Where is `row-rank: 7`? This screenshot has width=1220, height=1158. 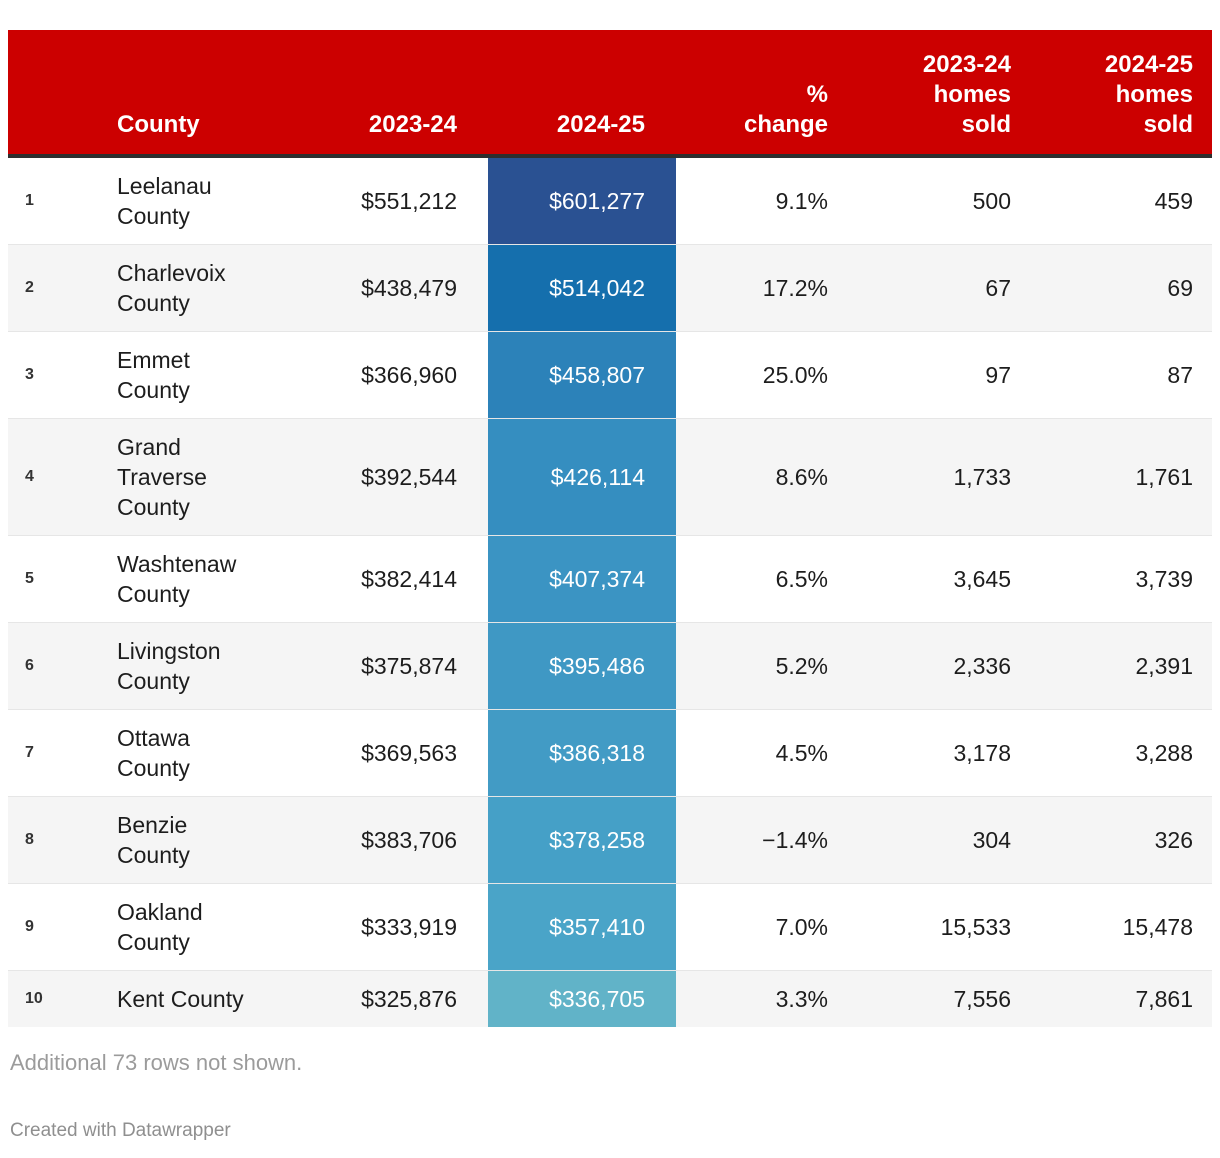 row-rank: 7 is located at coordinates (62, 753).